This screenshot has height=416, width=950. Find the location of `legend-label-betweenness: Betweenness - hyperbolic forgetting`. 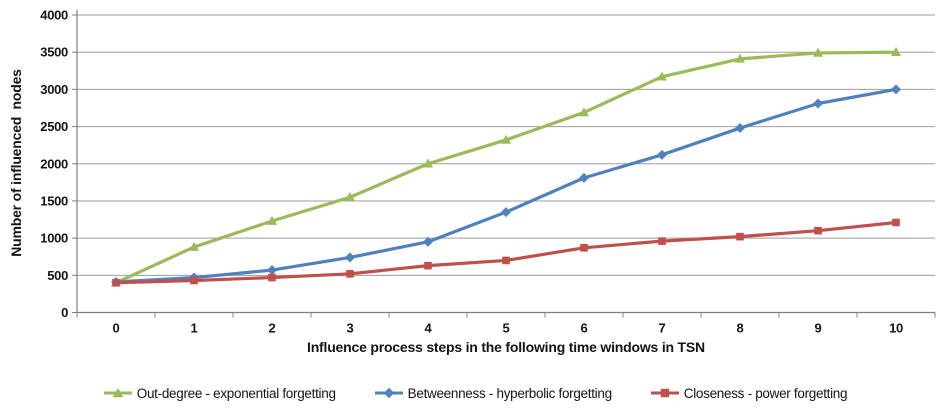

legend-label-betweenness: Betweenness - hyperbolic forgetting is located at coordinates (509, 393).